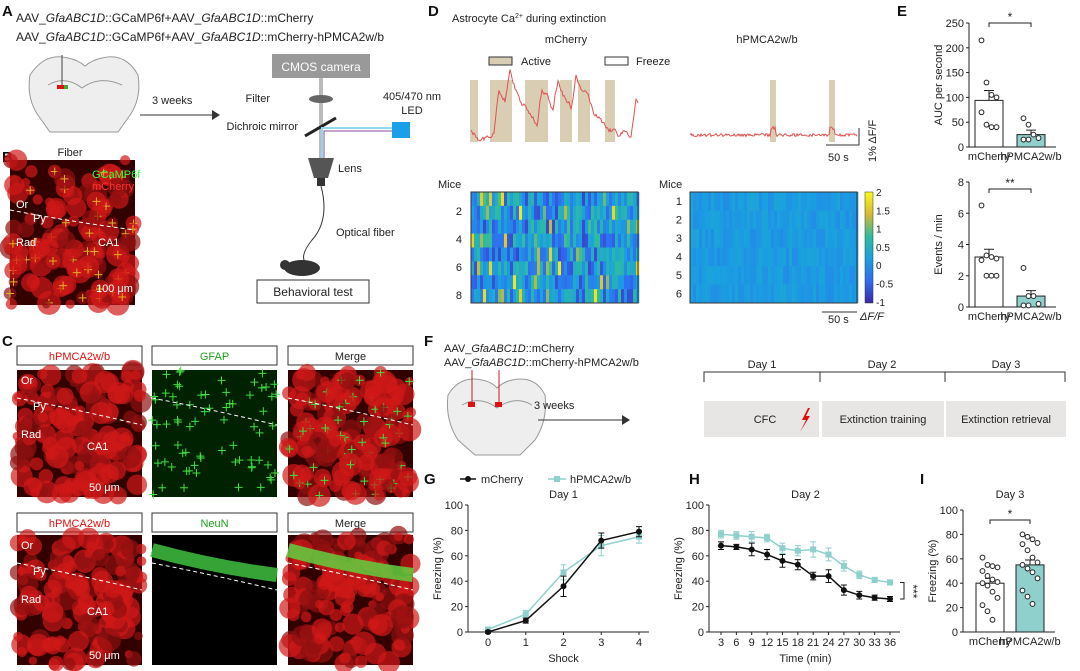  What do you see at coordinates (468, 479) in the screenshot?
I see `legend-marker-mcherry` at bounding box center [468, 479].